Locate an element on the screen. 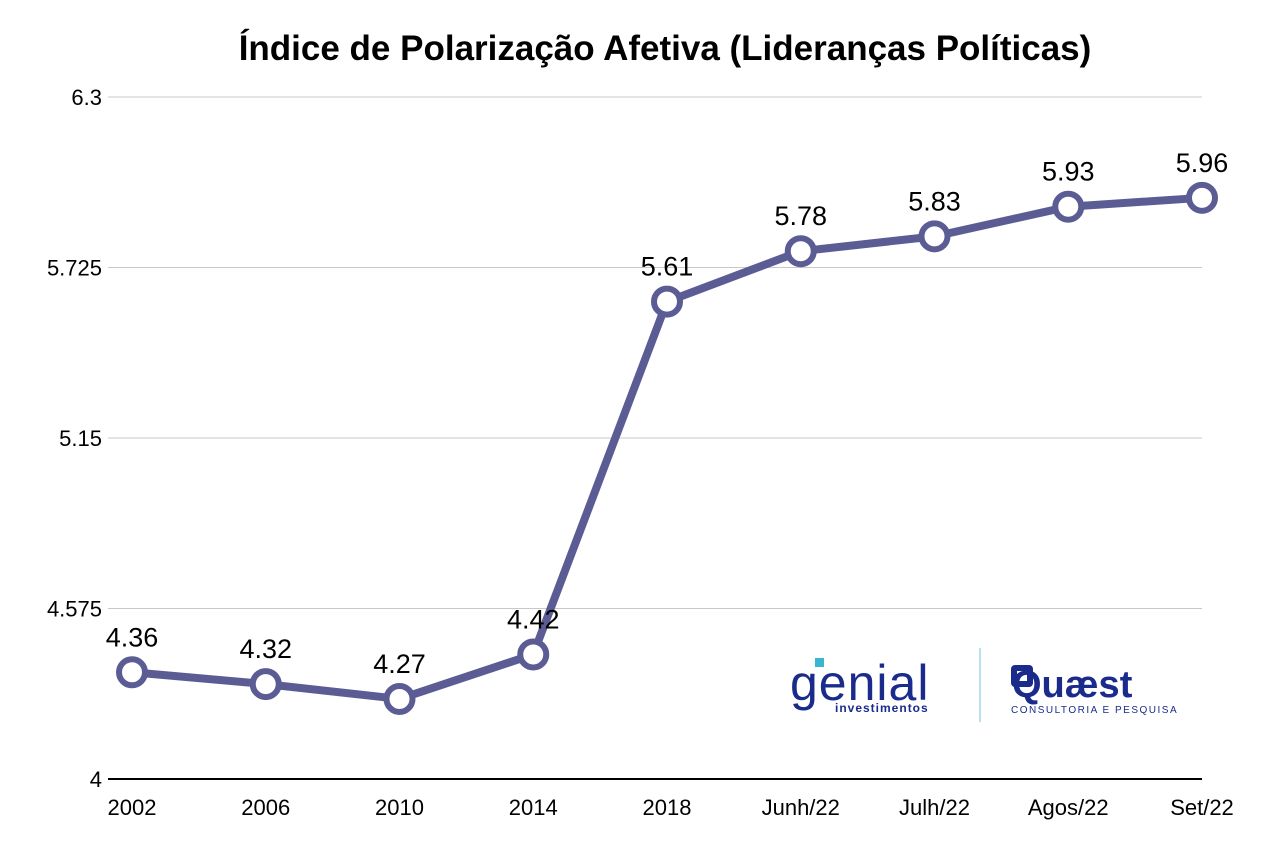 The height and width of the screenshot is (862, 1286). y-axis-tick-labels: 4 4.575 5.15 5.725 6.3 is located at coordinates (74, 438).